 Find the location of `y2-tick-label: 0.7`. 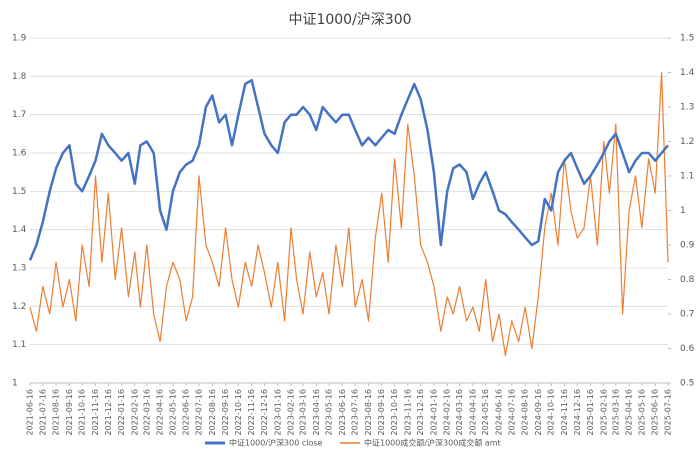

y2-tick-label: 0.7 is located at coordinates (687, 315).